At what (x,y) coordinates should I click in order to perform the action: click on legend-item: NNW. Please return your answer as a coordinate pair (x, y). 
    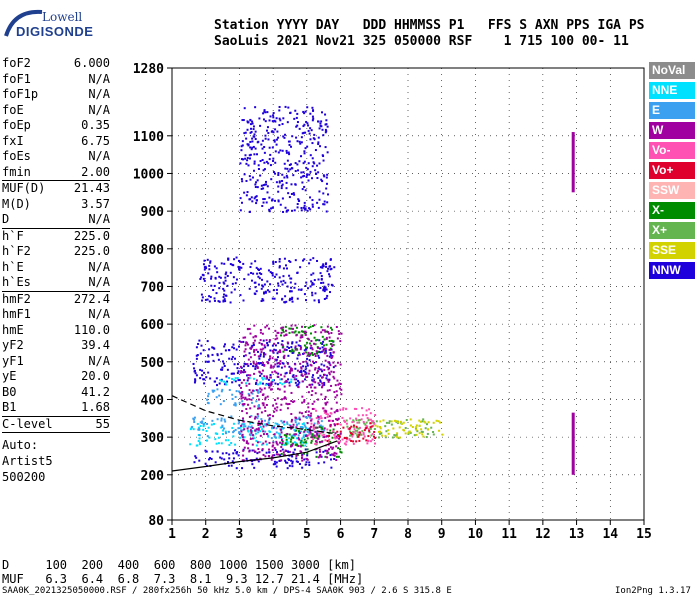
    Looking at the image, I should click on (672, 270).